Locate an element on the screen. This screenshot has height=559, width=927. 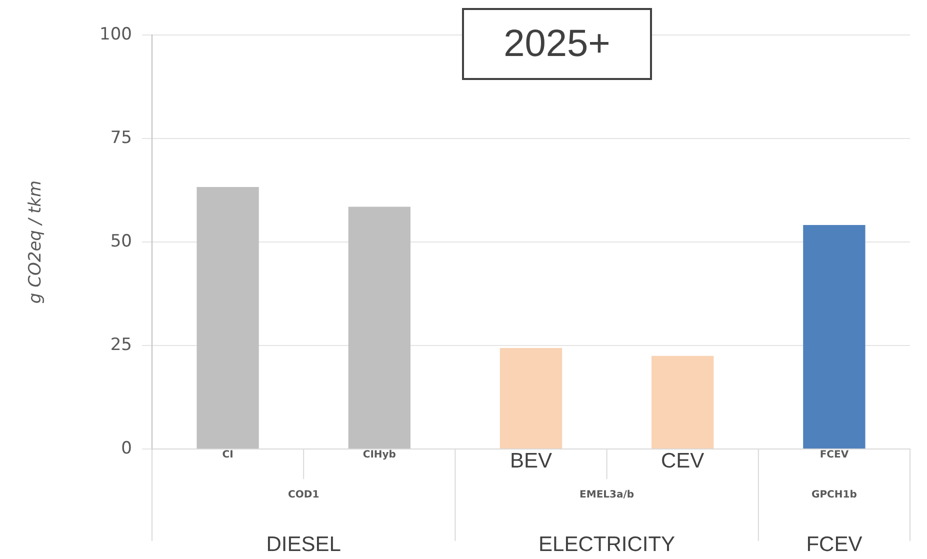
text: DIESEL is located at coordinates (303, 544).